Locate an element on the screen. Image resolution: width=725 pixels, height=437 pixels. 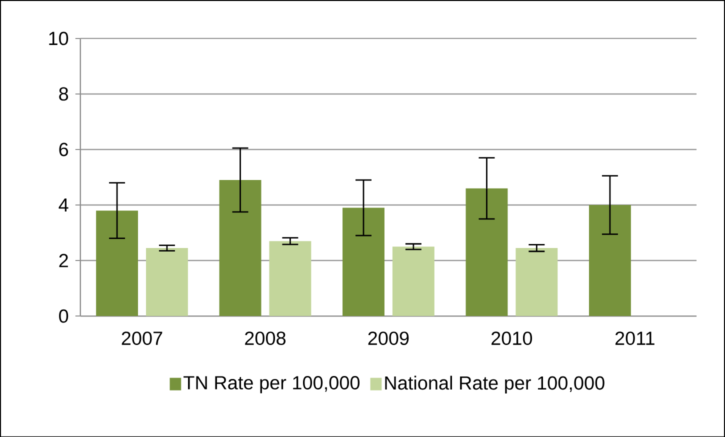
y-tick-label: 0 is located at coordinates (63, 316).